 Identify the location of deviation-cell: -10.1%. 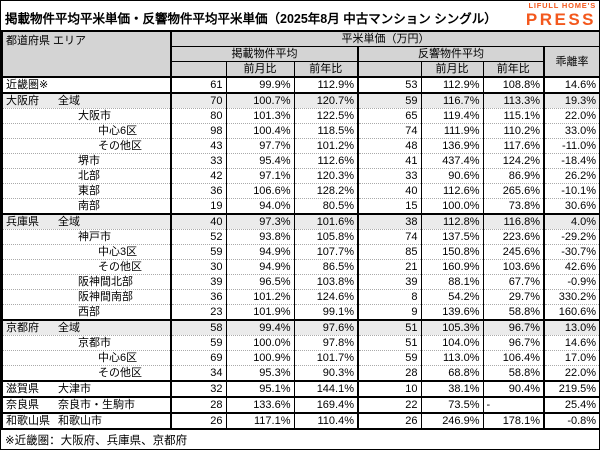
(570, 191).